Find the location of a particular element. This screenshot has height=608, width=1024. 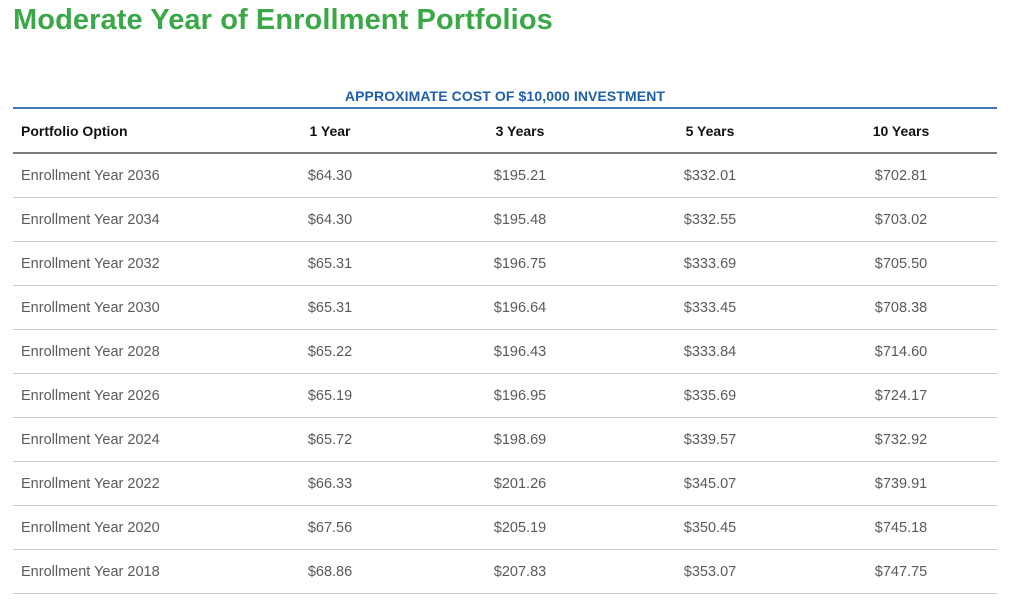

cell-portfolio-option: Enrollment Year 2026 is located at coordinates (124, 395).